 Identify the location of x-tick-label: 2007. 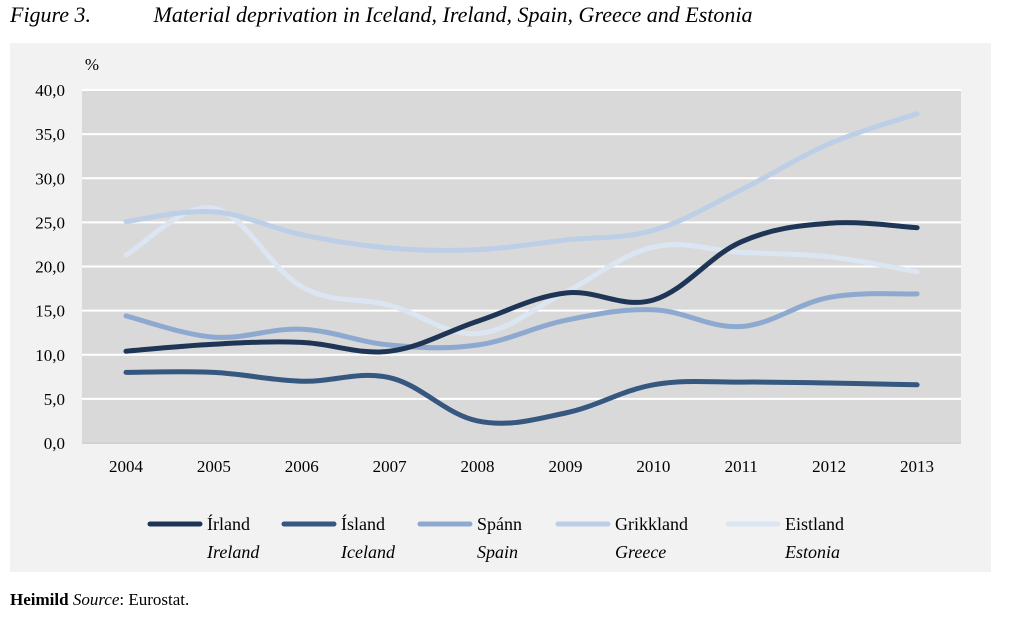
(390, 466).